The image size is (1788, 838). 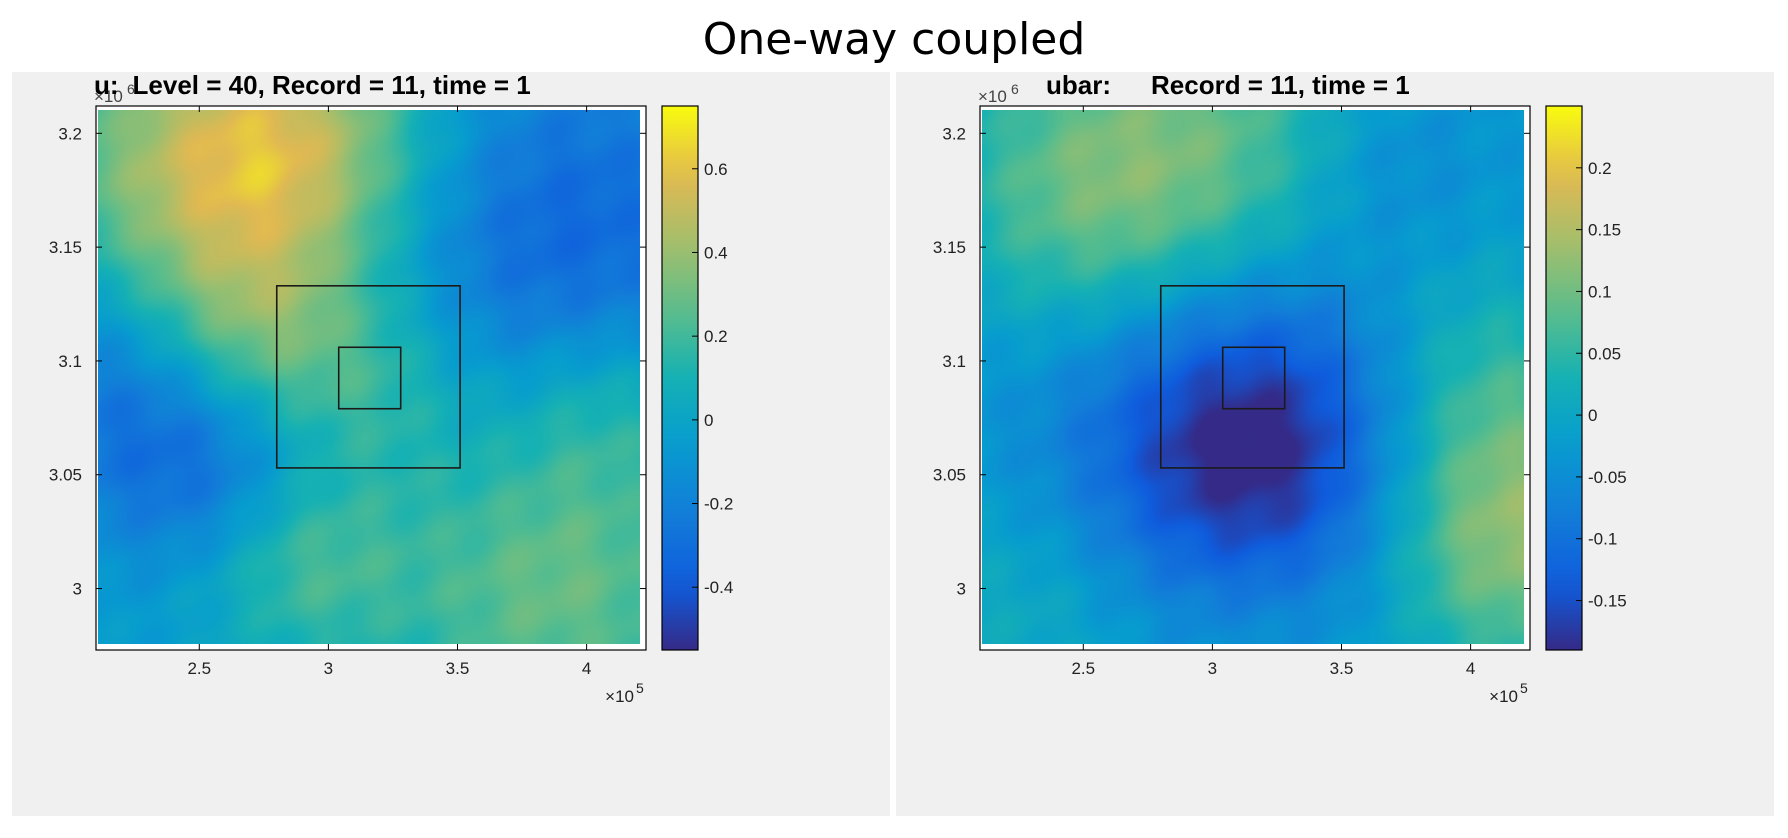 I want to click on chart-title-variable: u:, so click(x=106, y=86).